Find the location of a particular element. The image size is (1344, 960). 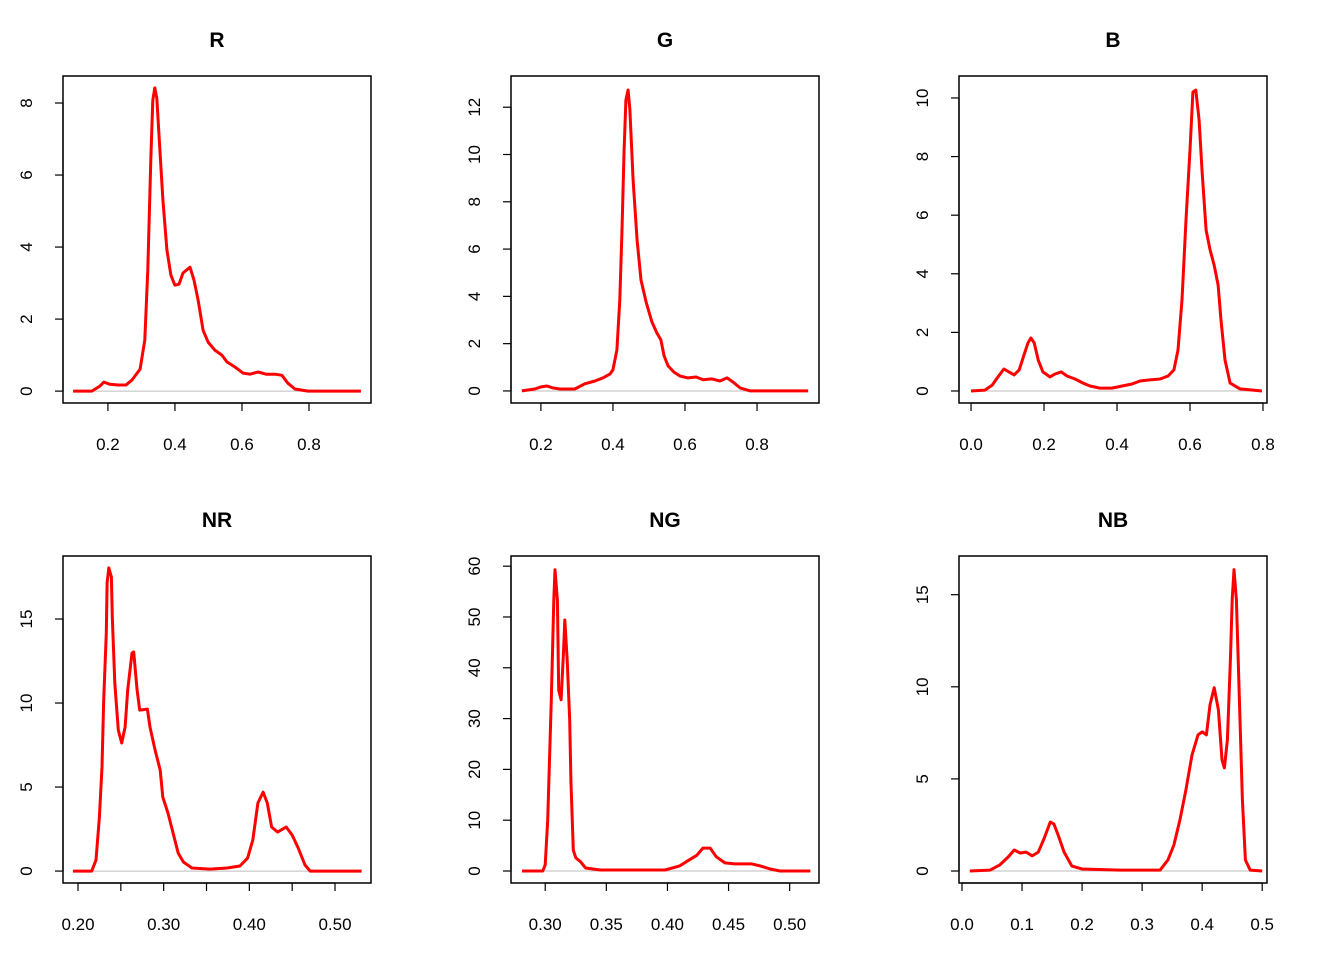

y-tick-label: 30 is located at coordinates (474, 718).